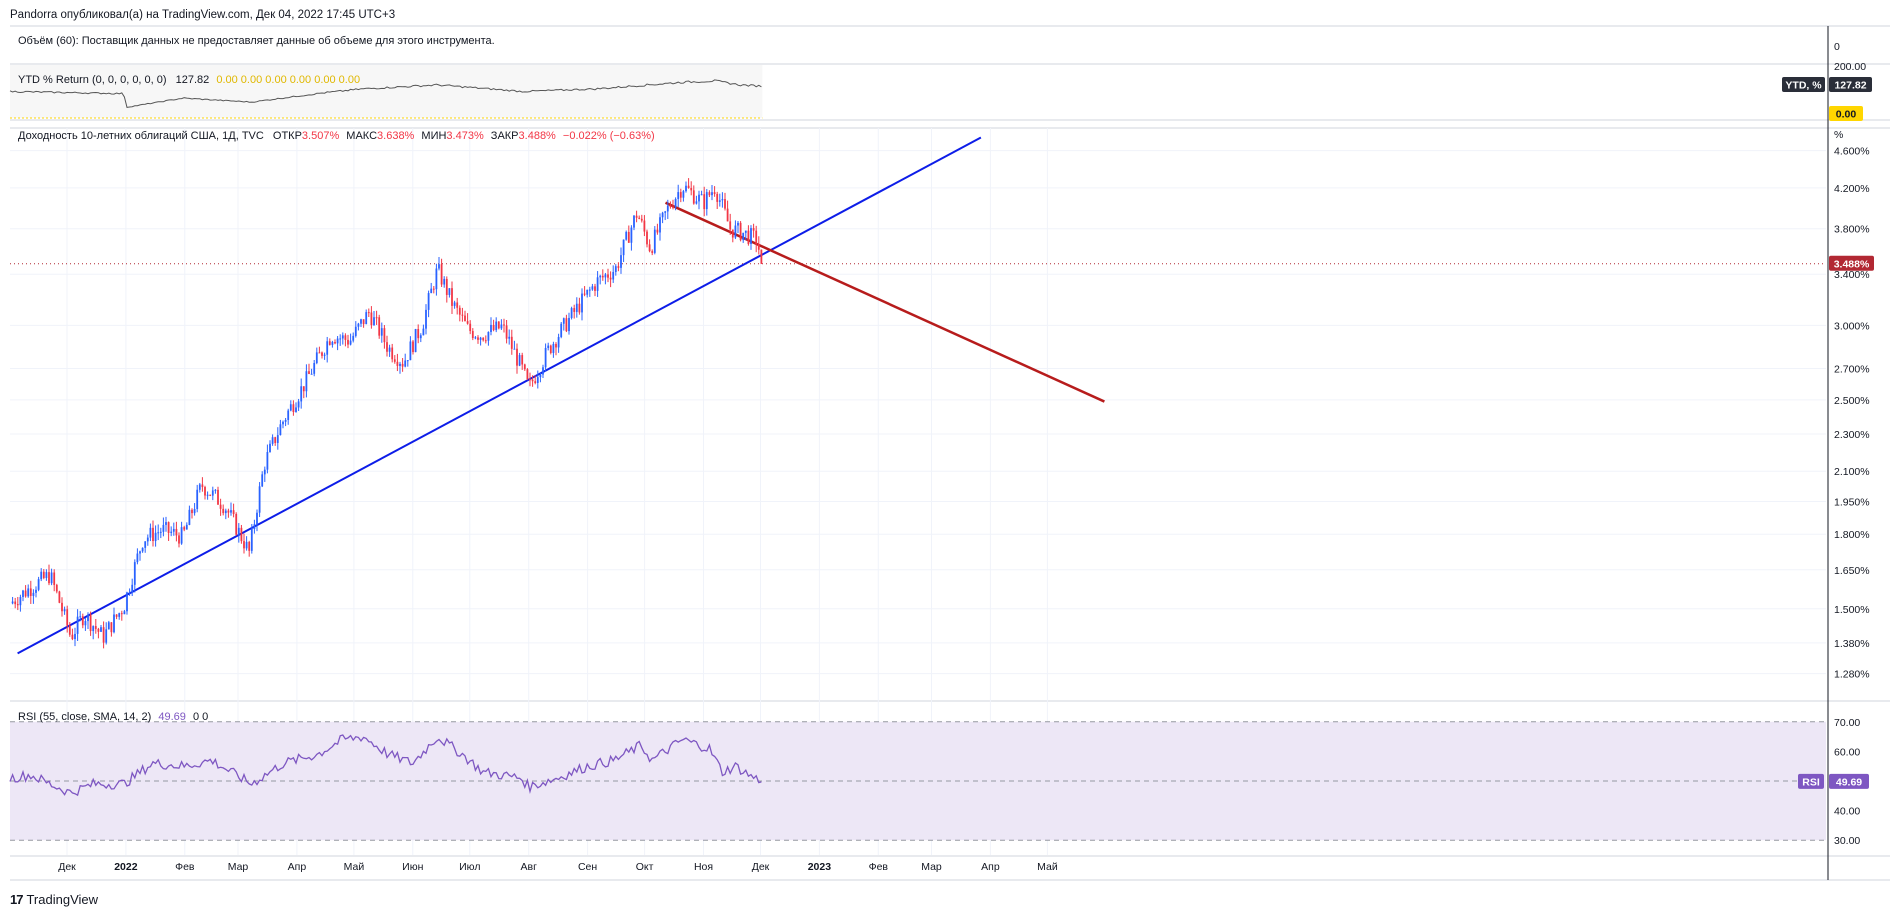  I want to click on tradingview-footer: 17 TradingView, so click(54, 899).